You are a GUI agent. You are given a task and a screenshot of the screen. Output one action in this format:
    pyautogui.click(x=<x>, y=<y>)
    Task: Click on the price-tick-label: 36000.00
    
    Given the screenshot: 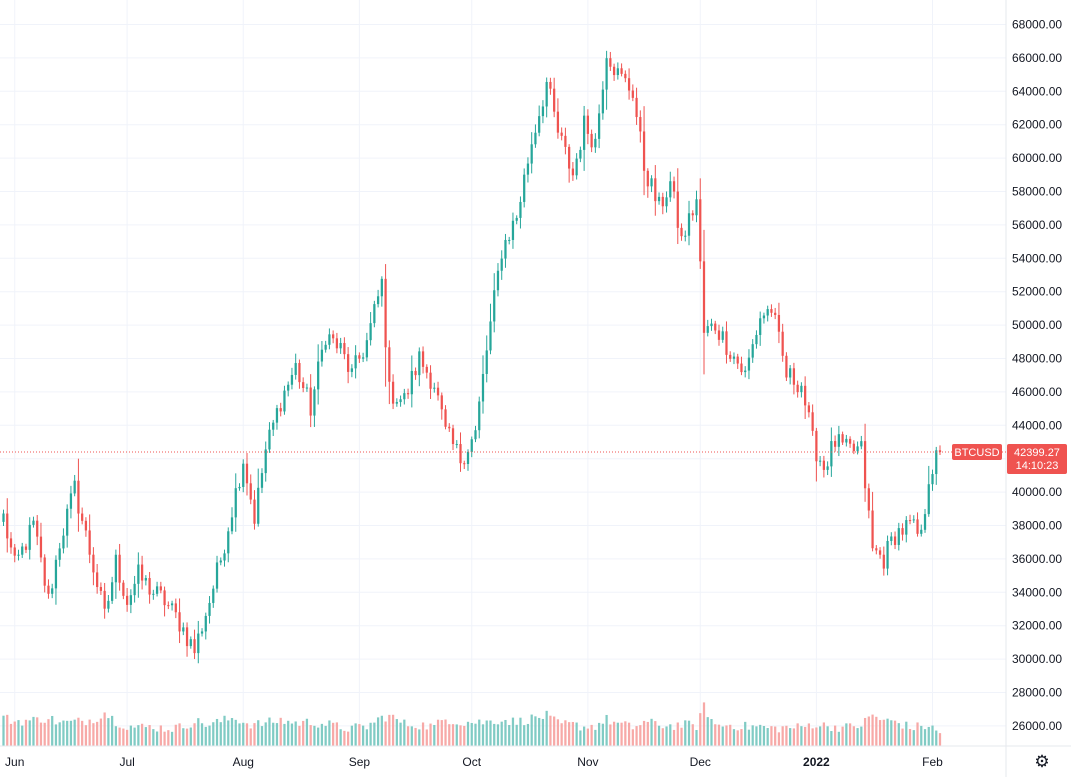 What is the action you would take?
    pyautogui.click(x=1037, y=559)
    